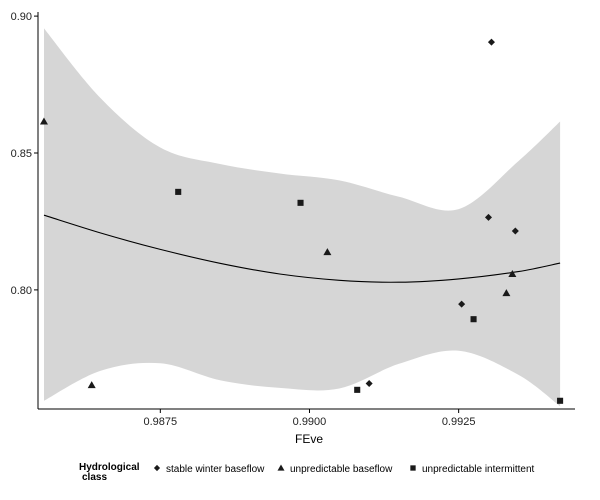 The width and height of the screenshot is (600, 500). What do you see at coordinates (478, 469) in the screenshot?
I see `legend-label: unpredictable intermittent` at bounding box center [478, 469].